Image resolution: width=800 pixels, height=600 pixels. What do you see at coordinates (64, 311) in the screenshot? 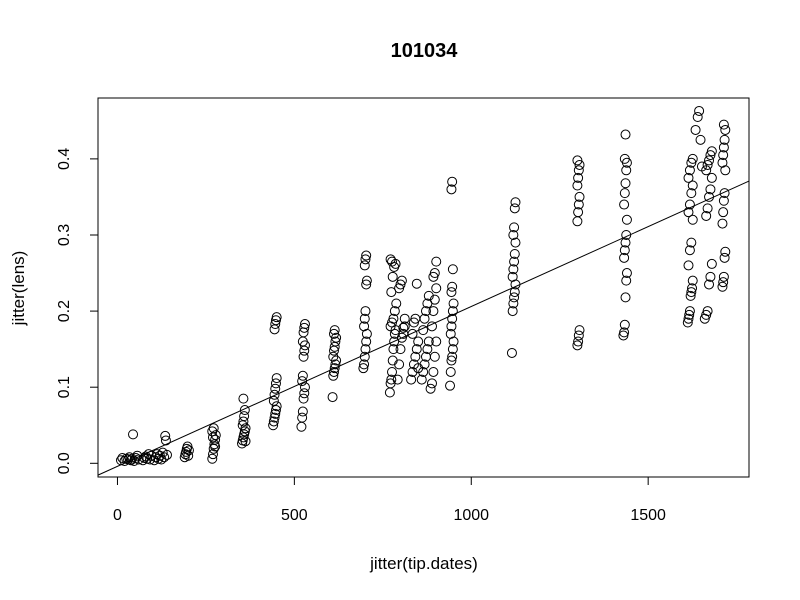
I see `y-tick-label: 0.2` at bounding box center [64, 311].